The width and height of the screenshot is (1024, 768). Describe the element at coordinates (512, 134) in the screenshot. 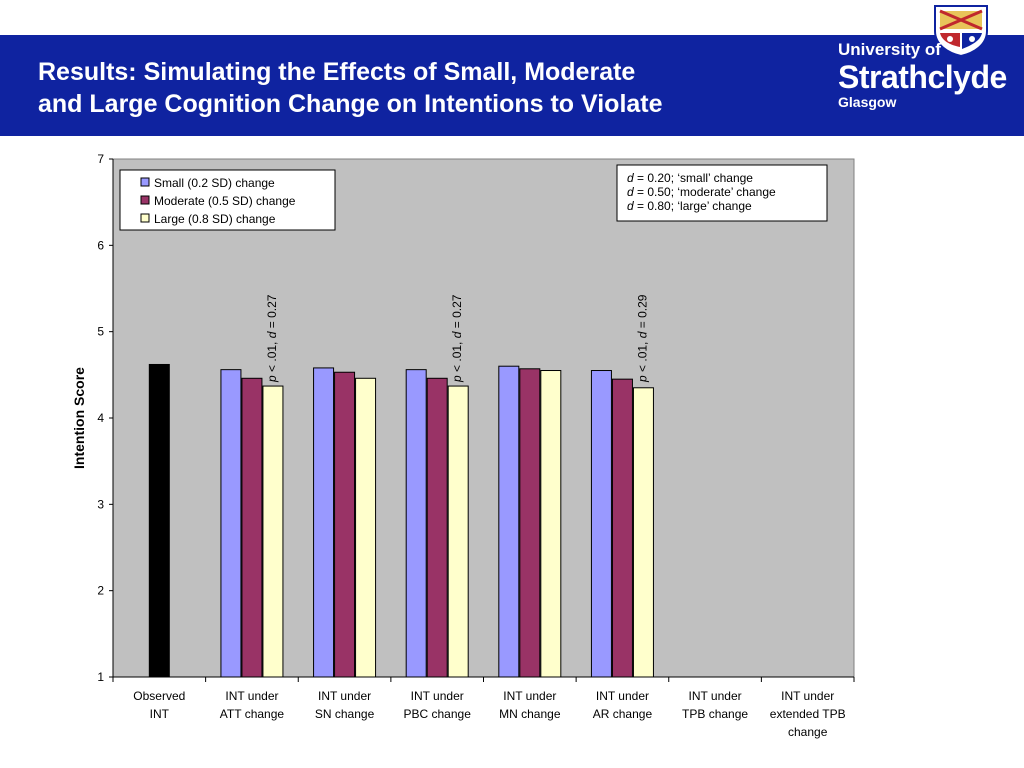

I see `banner-rule` at that location.